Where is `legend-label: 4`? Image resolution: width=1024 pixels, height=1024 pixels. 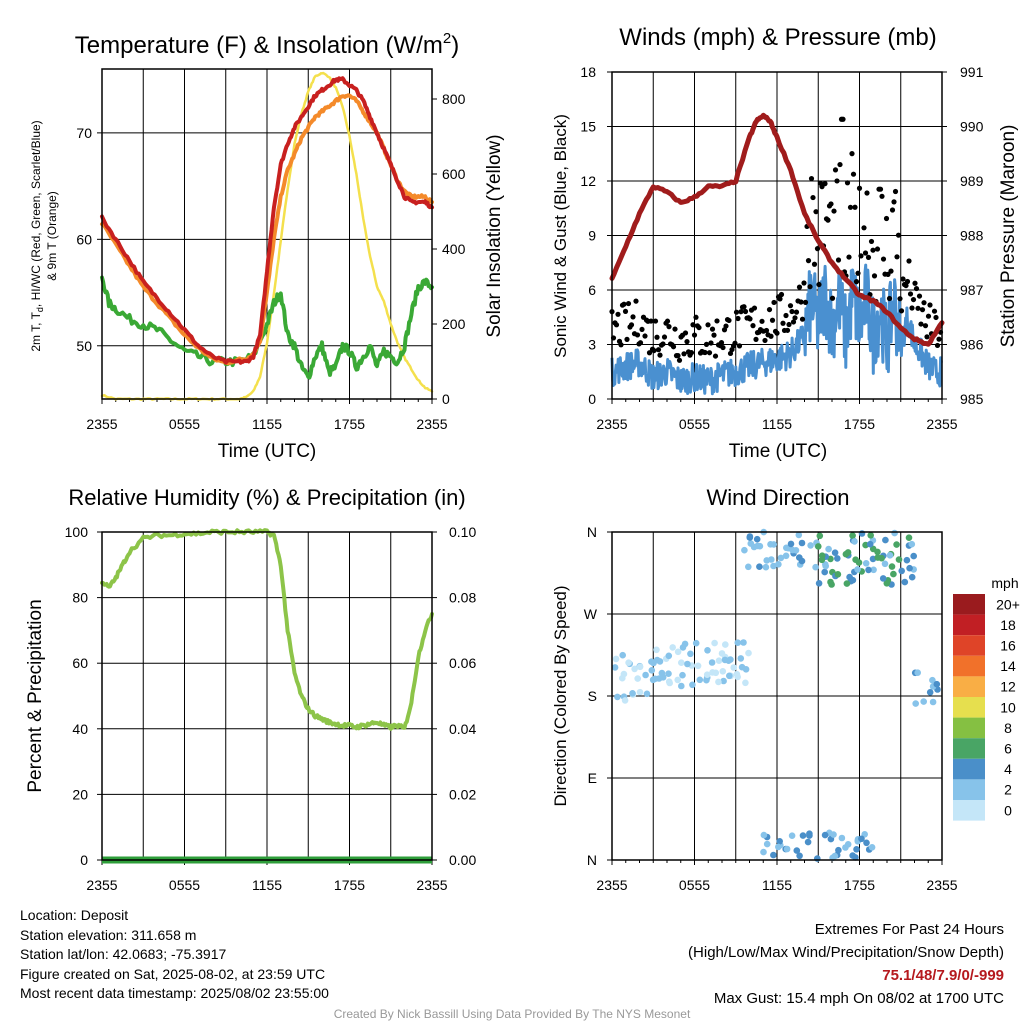
legend-label: 4 is located at coordinates (1008, 769).